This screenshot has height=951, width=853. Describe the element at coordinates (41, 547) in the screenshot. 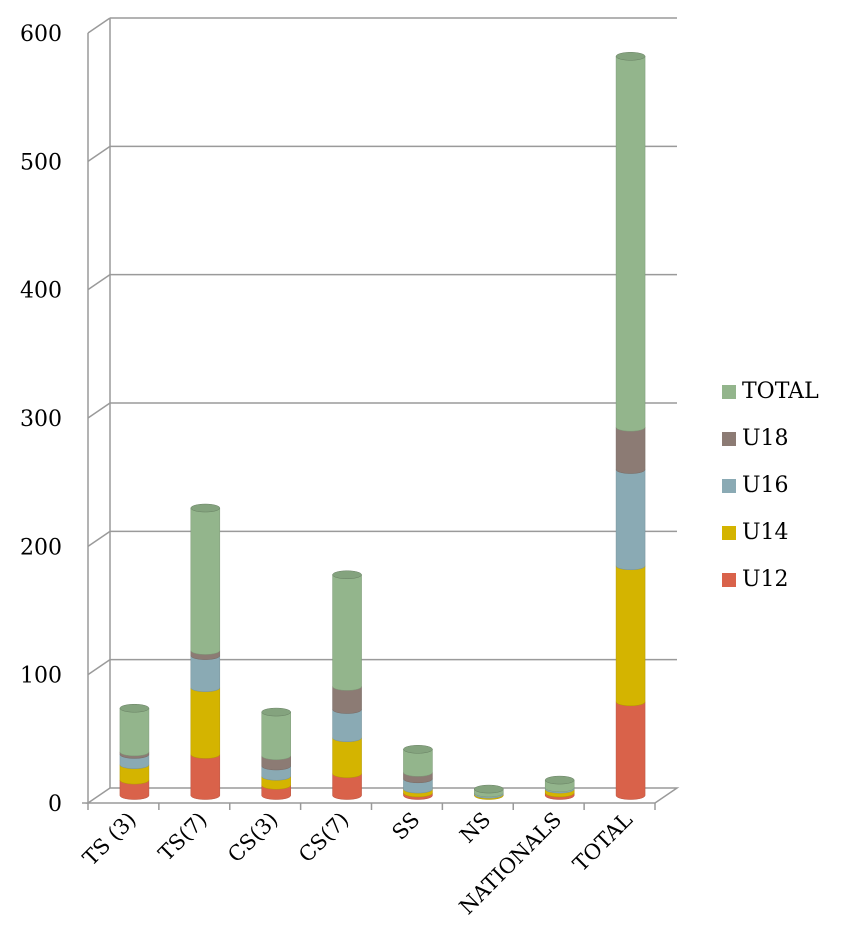

I see `y-tick-label: 200` at that location.